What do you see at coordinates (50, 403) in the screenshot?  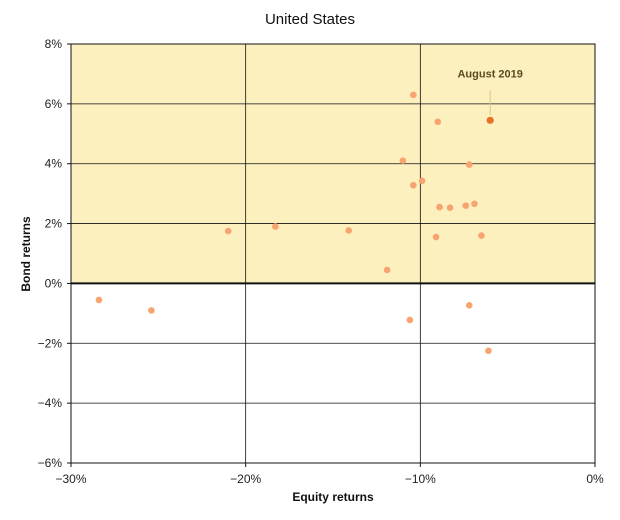 I see `y-tick-label: −4%` at bounding box center [50, 403].